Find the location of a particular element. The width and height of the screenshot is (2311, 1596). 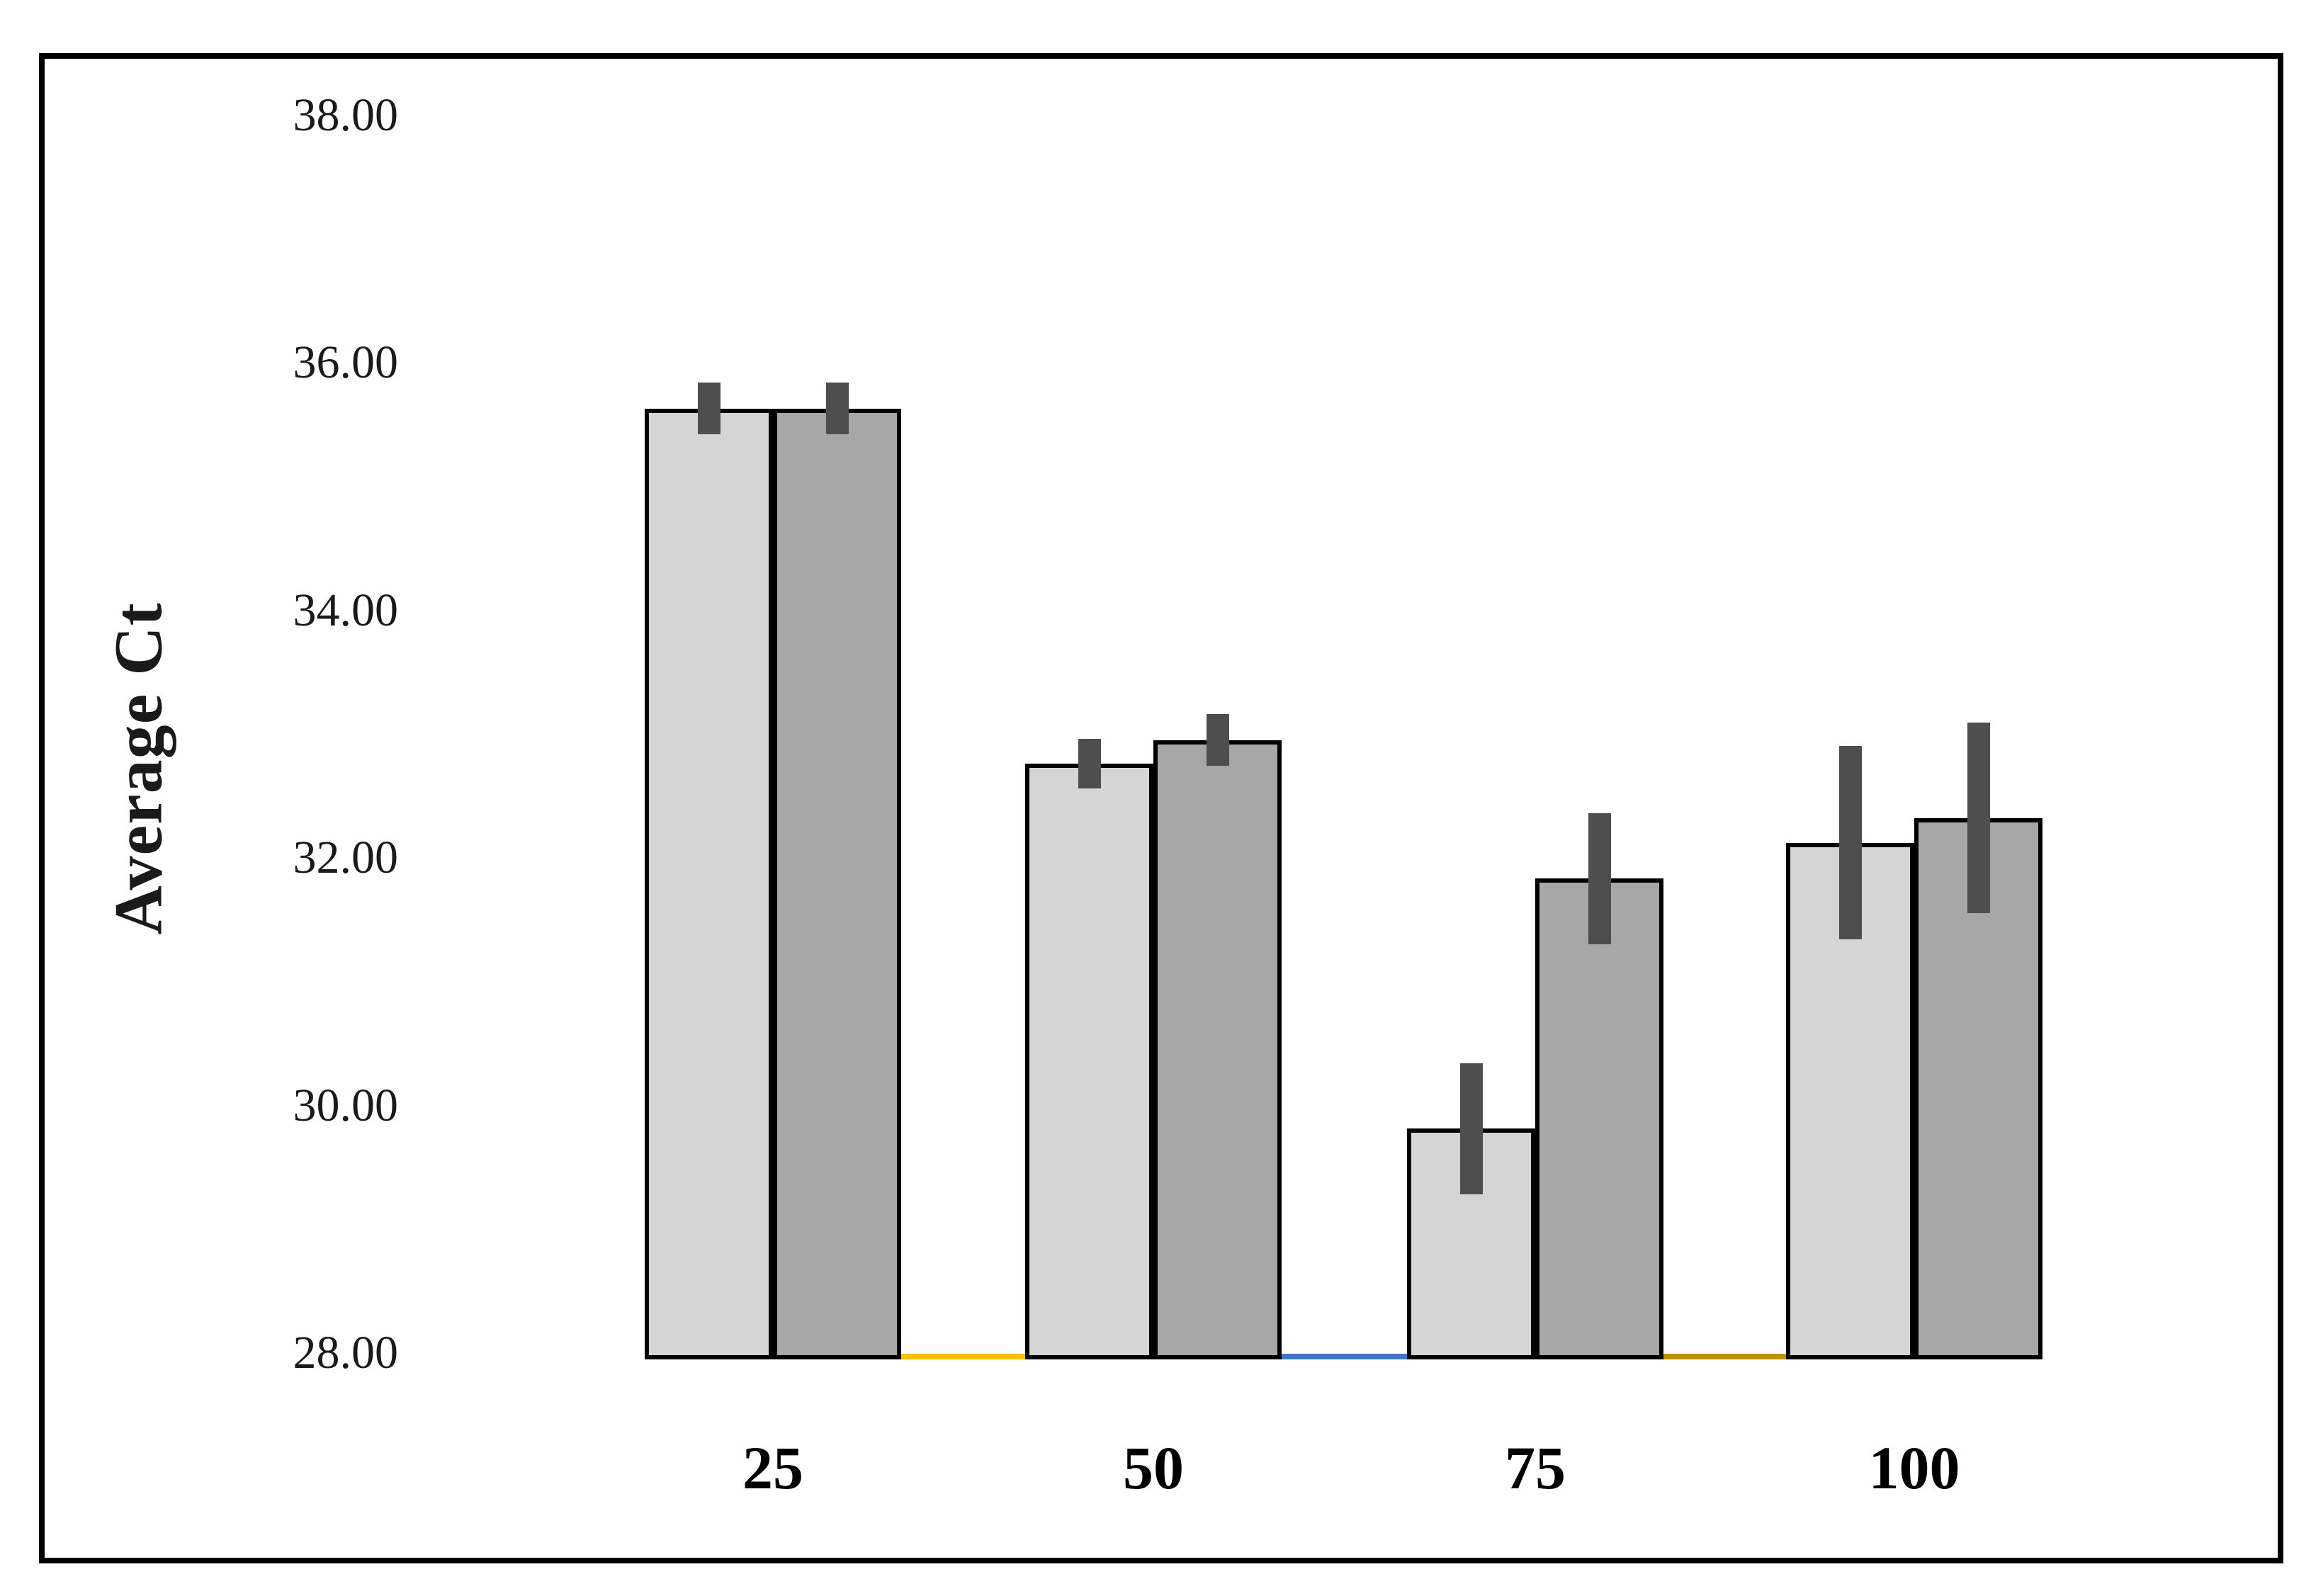

y-tick-label-30.00: 30.00 is located at coordinates (346, 1105).